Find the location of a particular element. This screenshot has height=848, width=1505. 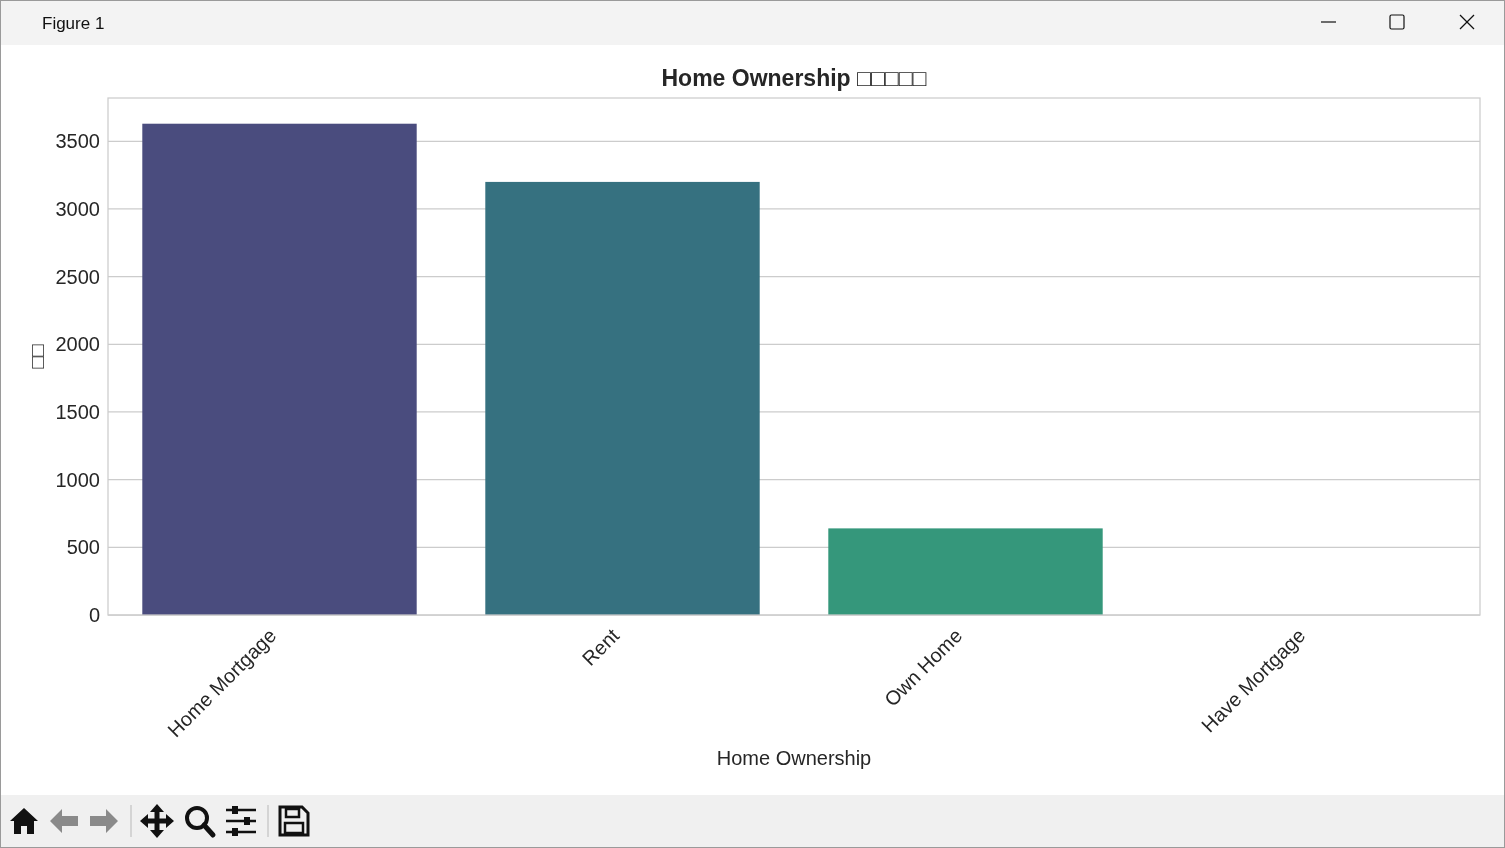

y-tick-label: 1500 is located at coordinates (77, 411).